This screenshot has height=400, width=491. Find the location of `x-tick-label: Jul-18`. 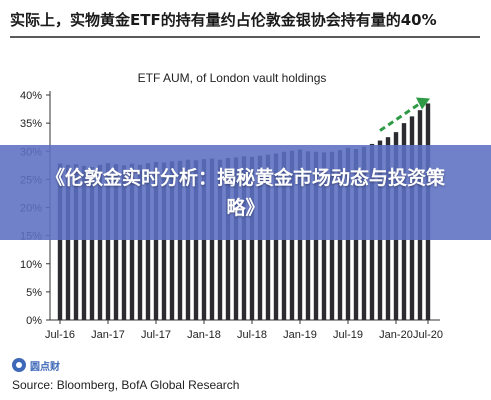

x-tick-label: Jul-18 is located at coordinates (252, 335).